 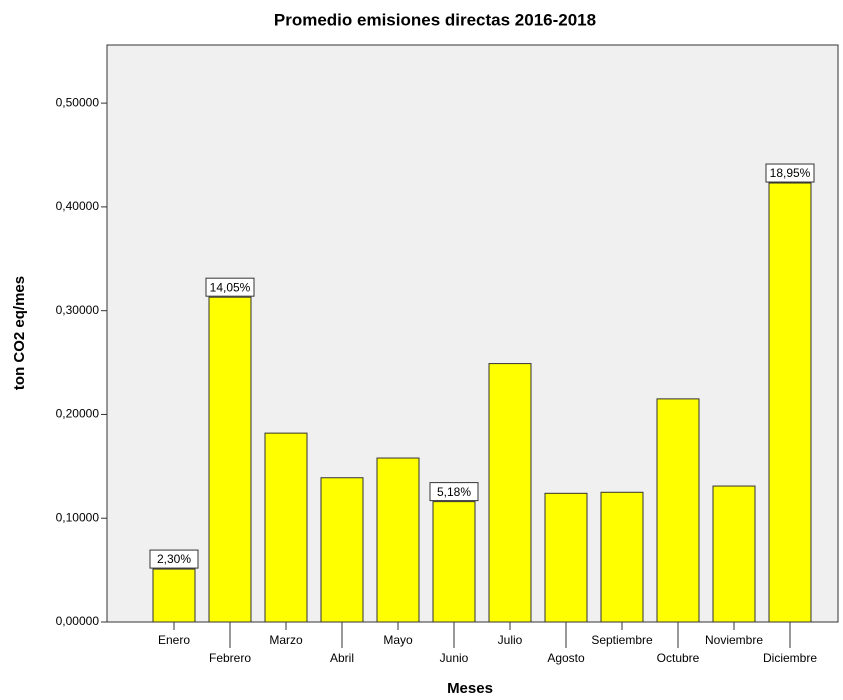 What do you see at coordinates (470, 688) in the screenshot?
I see `x-axis-label: Meses` at bounding box center [470, 688].